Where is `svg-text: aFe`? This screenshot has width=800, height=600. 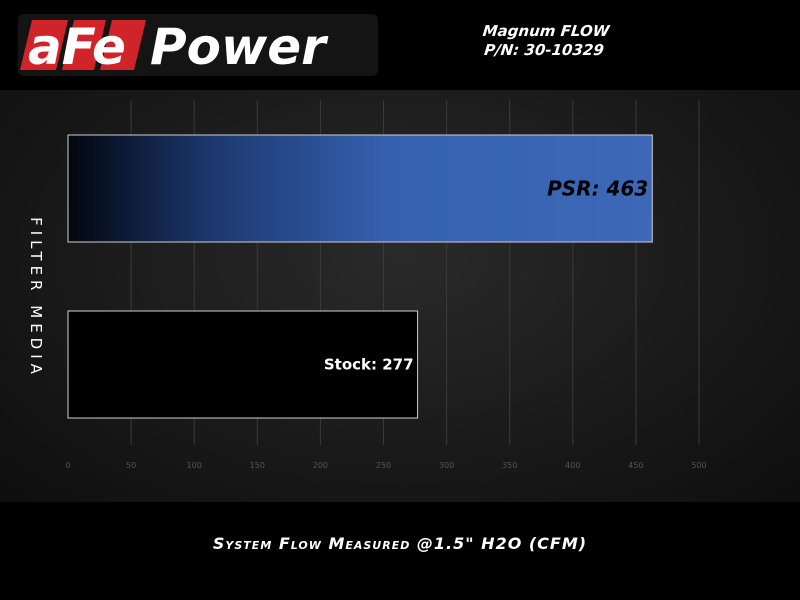 svg-text: aFe is located at coordinates (77, 47).